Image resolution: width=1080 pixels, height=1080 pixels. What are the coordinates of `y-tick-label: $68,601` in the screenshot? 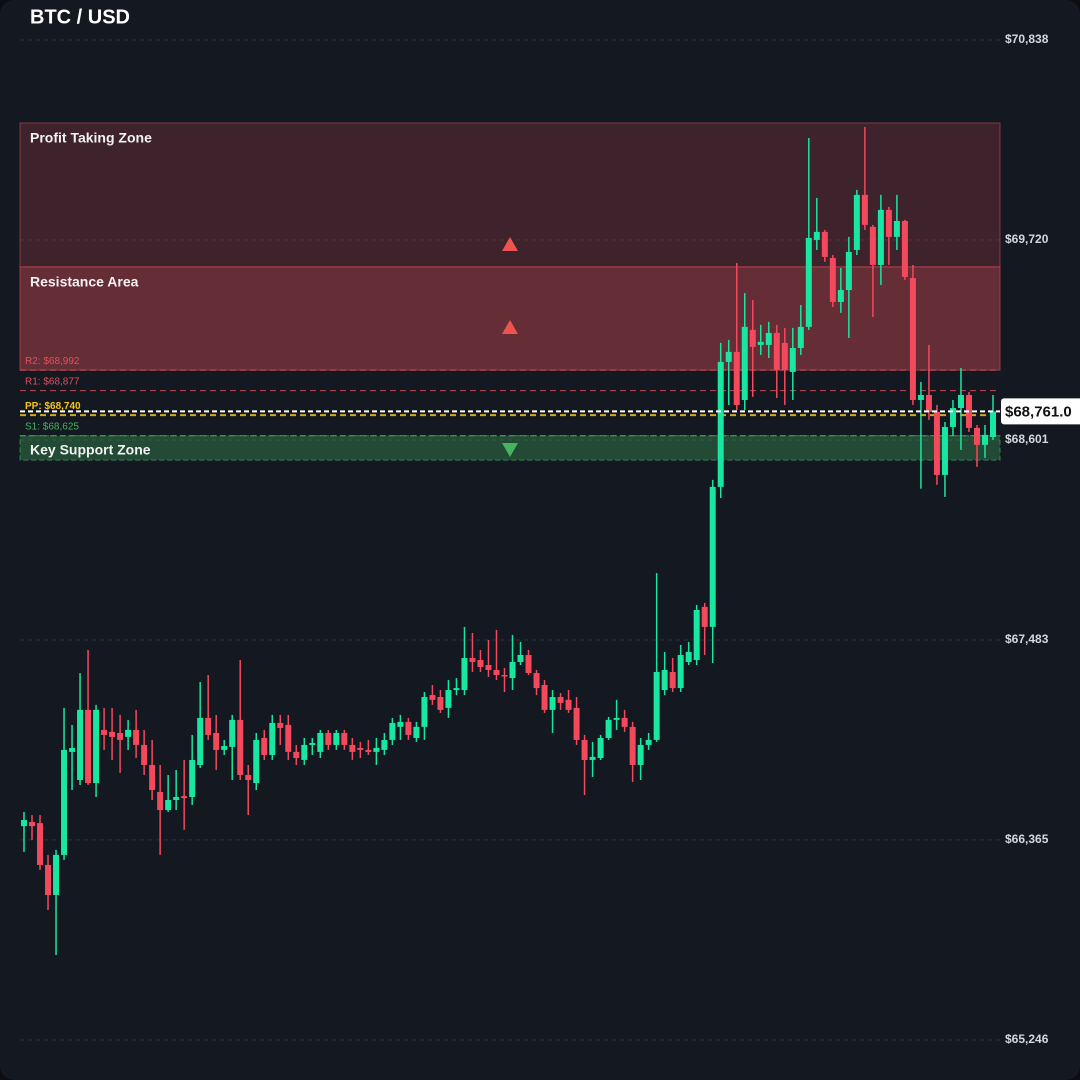 It's located at (1027, 439).